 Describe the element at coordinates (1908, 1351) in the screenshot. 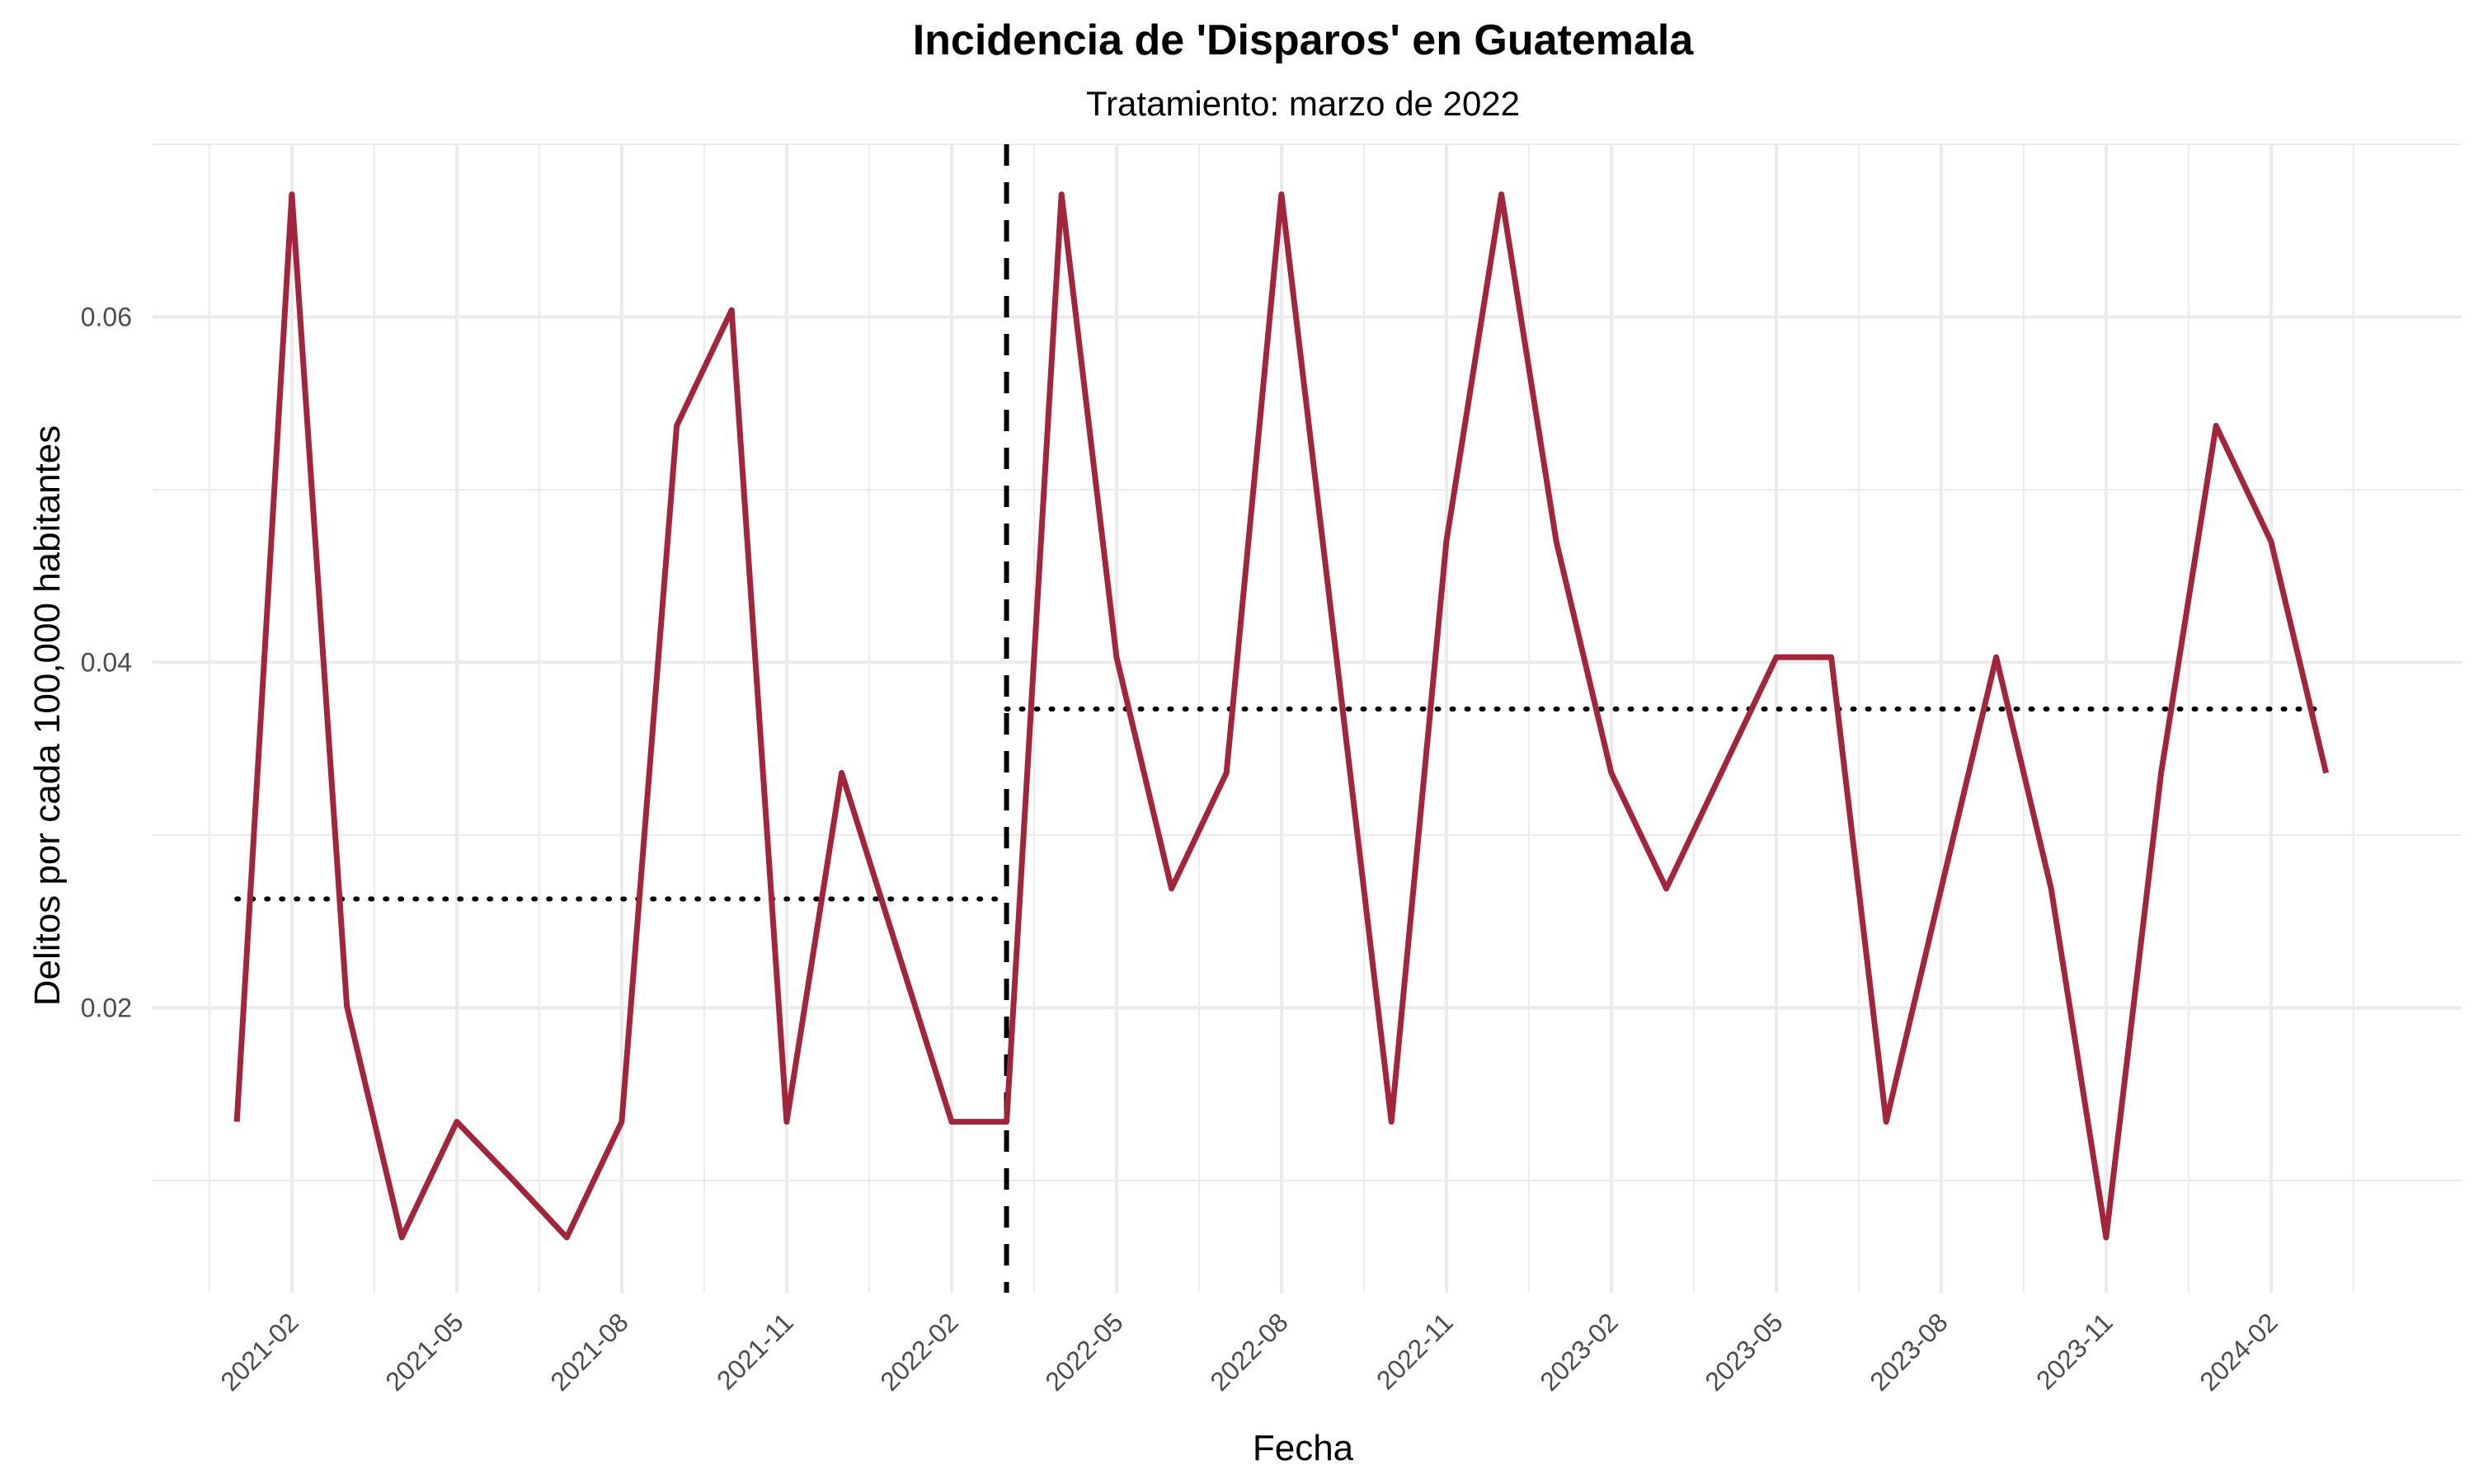

I see `x-tick-label: 2023-08` at that location.